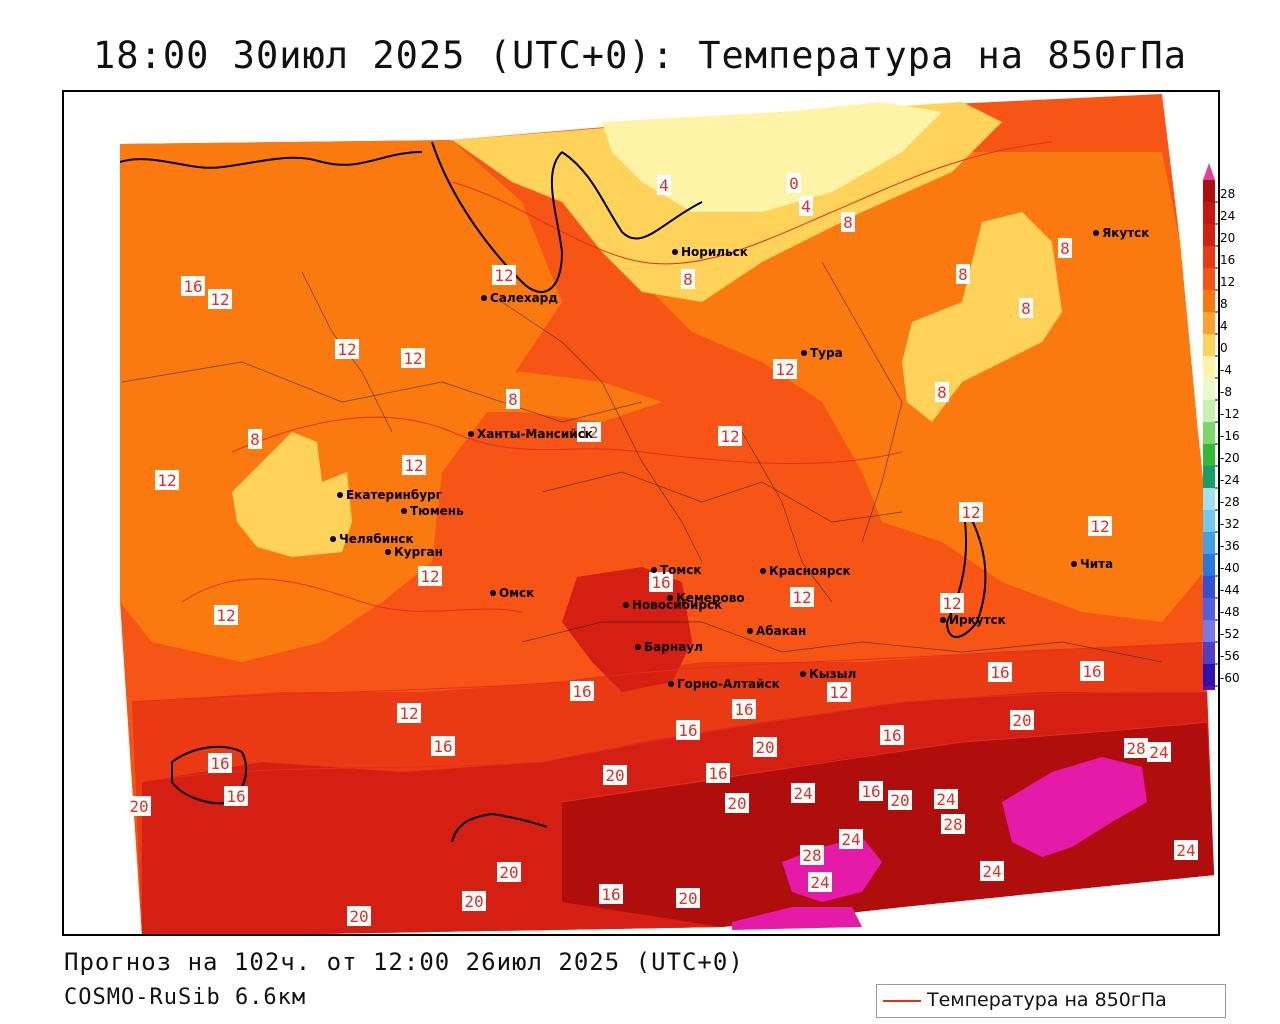 Image resolution: width=1280 pixels, height=1024 pixels. What do you see at coordinates (828, 674) in the screenshot?
I see `city-marker: Кызыл` at bounding box center [828, 674].